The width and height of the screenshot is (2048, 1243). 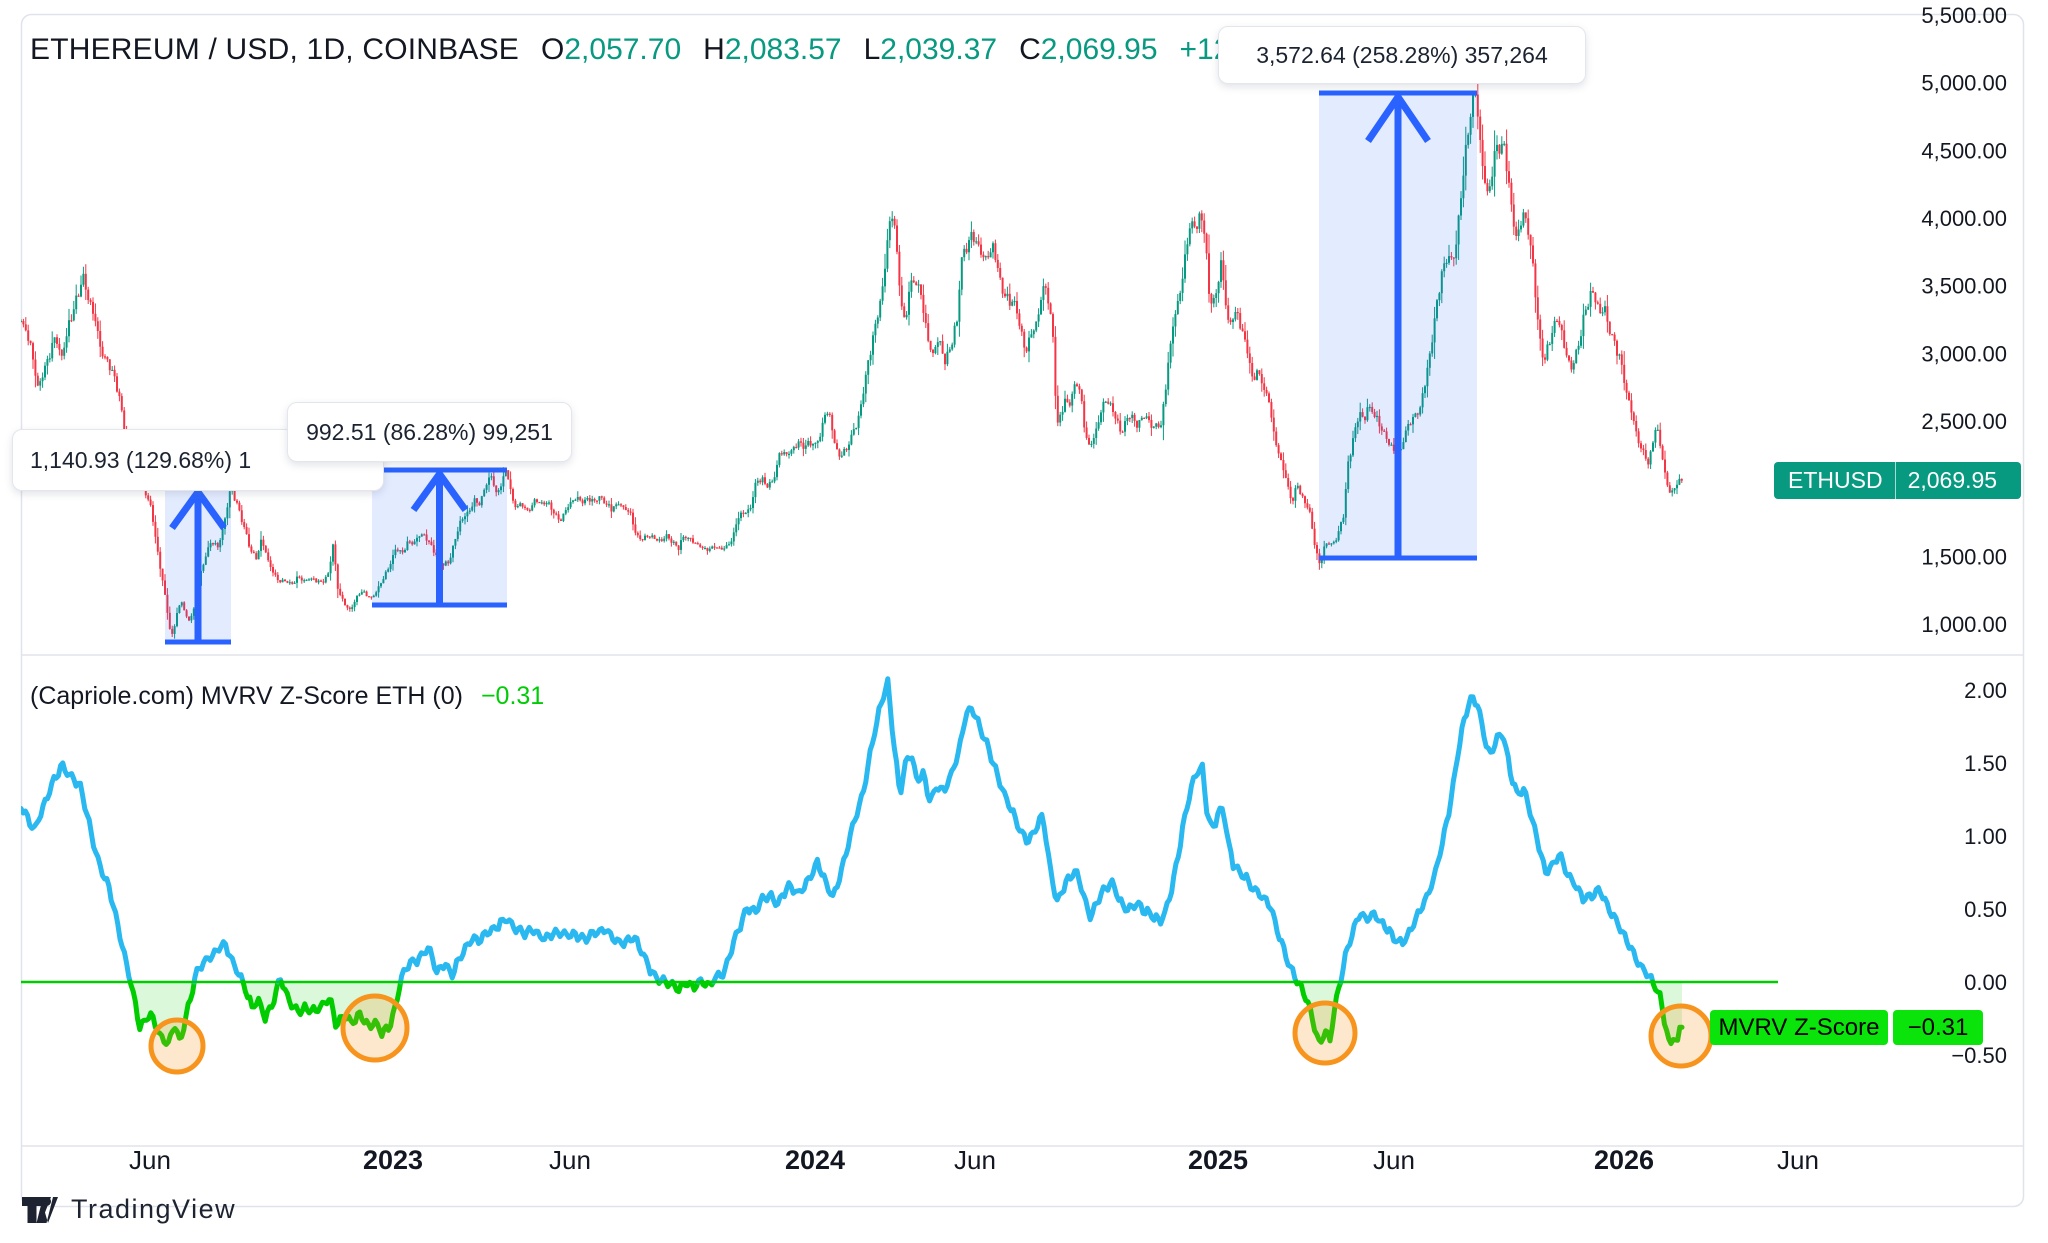 What do you see at coordinates (1964, 421) in the screenshot?
I see `price-axis-label: 2,500.00` at bounding box center [1964, 421].